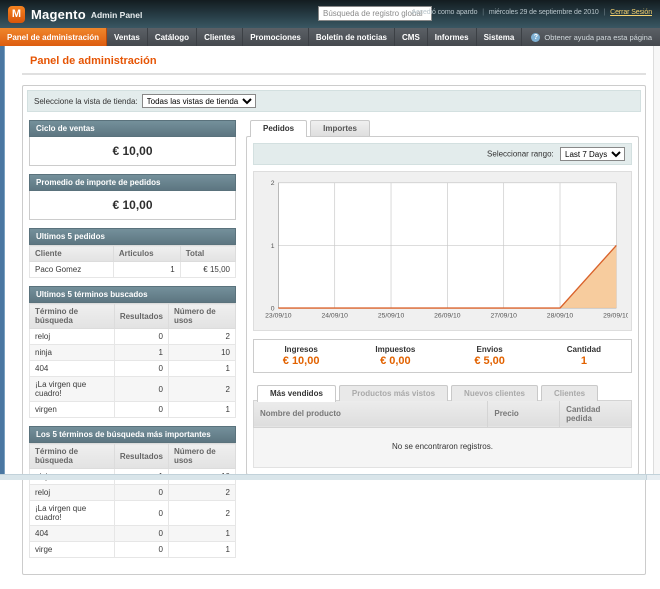  I want to click on svg-text: 27/09/10, so click(503, 316).